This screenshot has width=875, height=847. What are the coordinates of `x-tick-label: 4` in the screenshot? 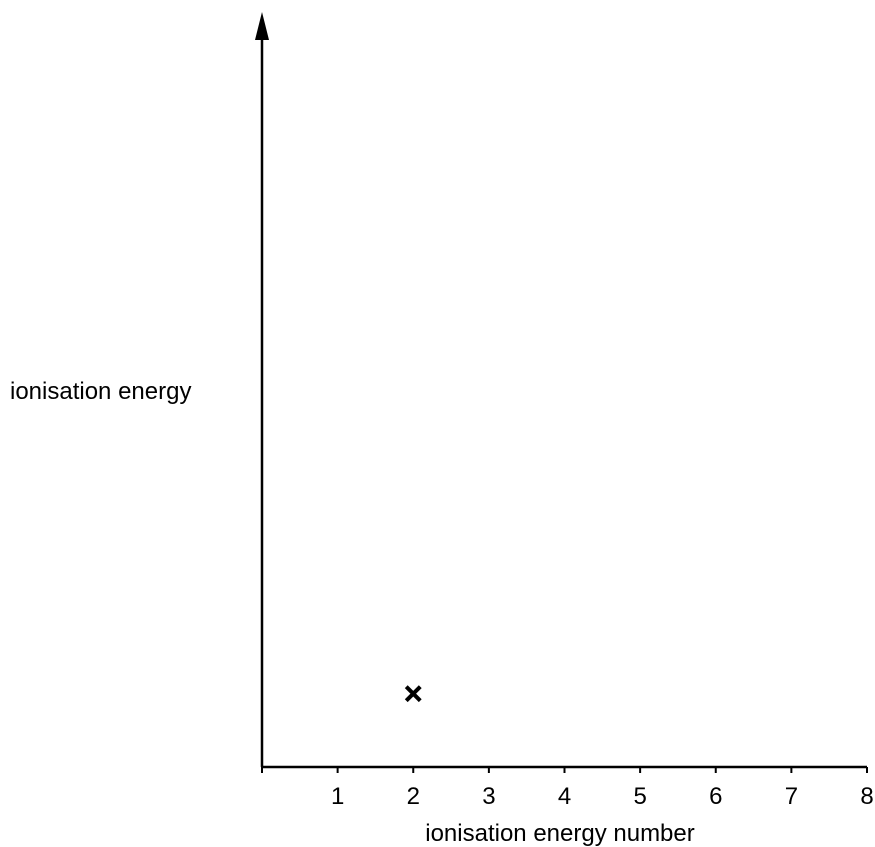 It's located at (564, 796).